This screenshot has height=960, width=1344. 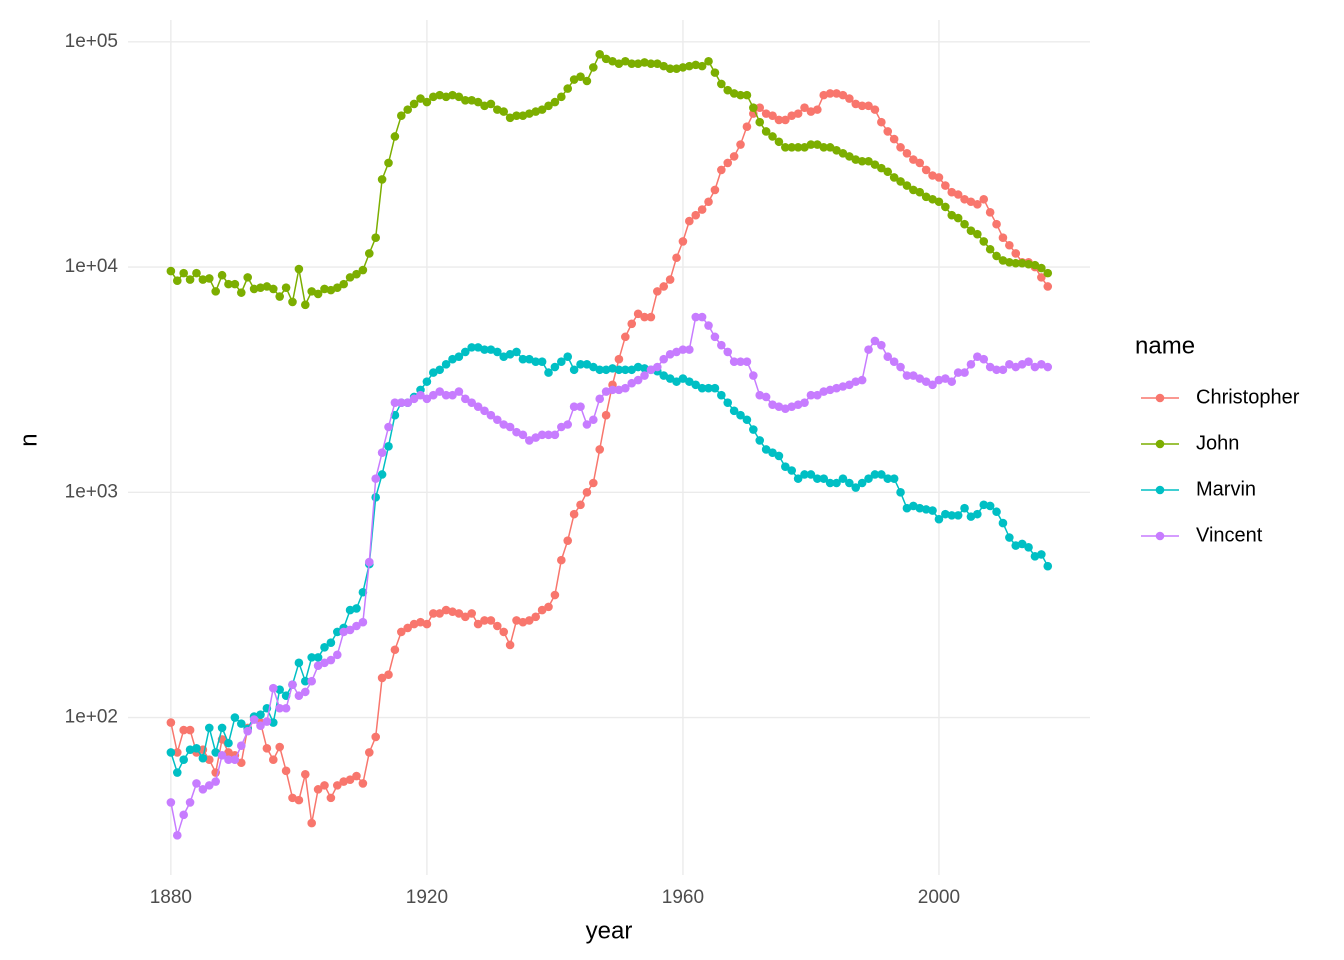 What do you see at coordinates (609, 930) in the screenshot?
I see `x-axis-label: year` at bounding box center [609, 930].